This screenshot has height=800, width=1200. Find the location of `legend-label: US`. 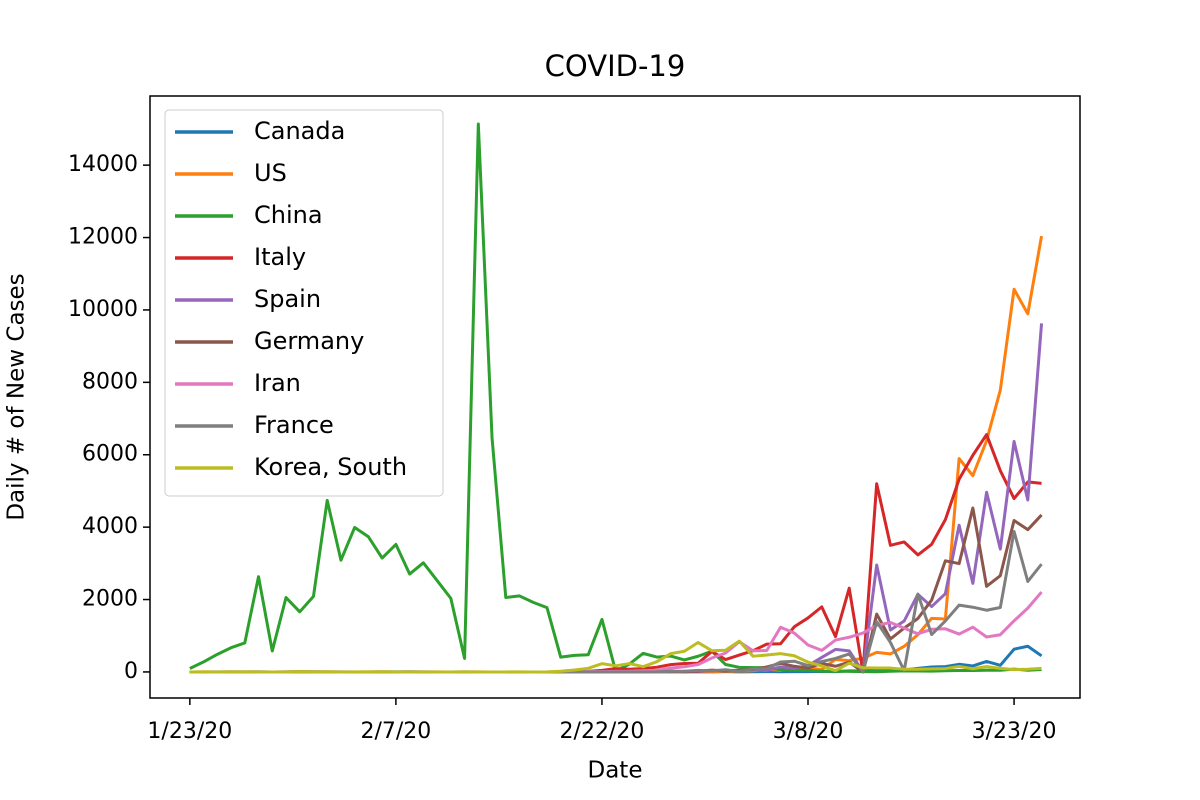

legend-label: US is located at coordinates (270, 173).